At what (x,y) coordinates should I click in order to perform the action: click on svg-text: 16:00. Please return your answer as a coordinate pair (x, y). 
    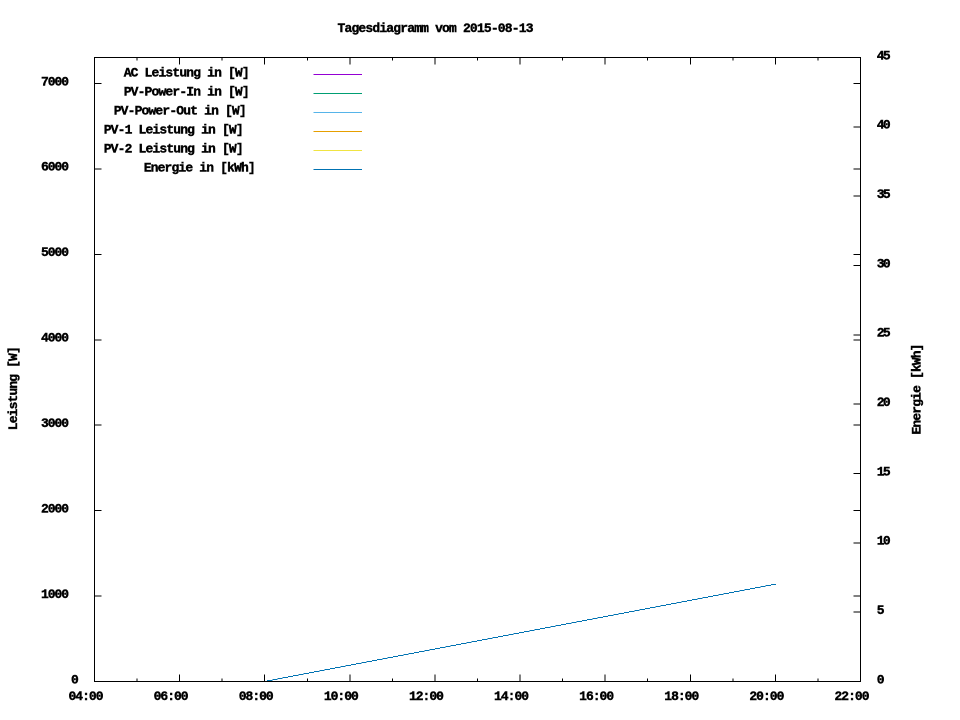
    Looking at the image, I should click on (596, 696).